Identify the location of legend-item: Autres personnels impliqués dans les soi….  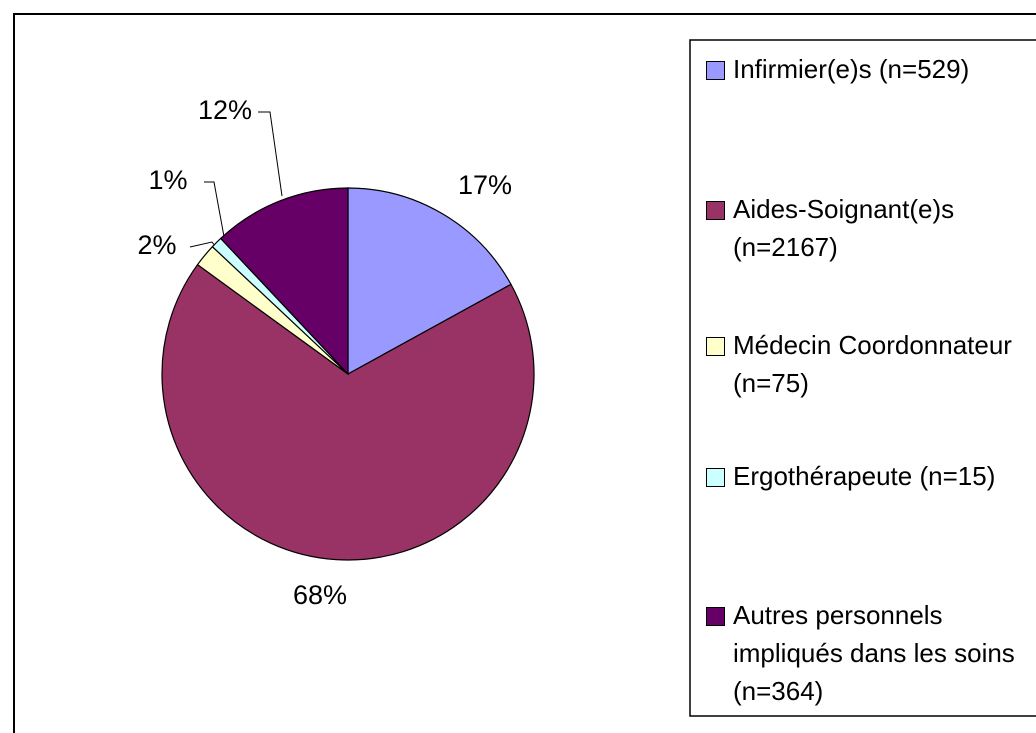
(857, 653).